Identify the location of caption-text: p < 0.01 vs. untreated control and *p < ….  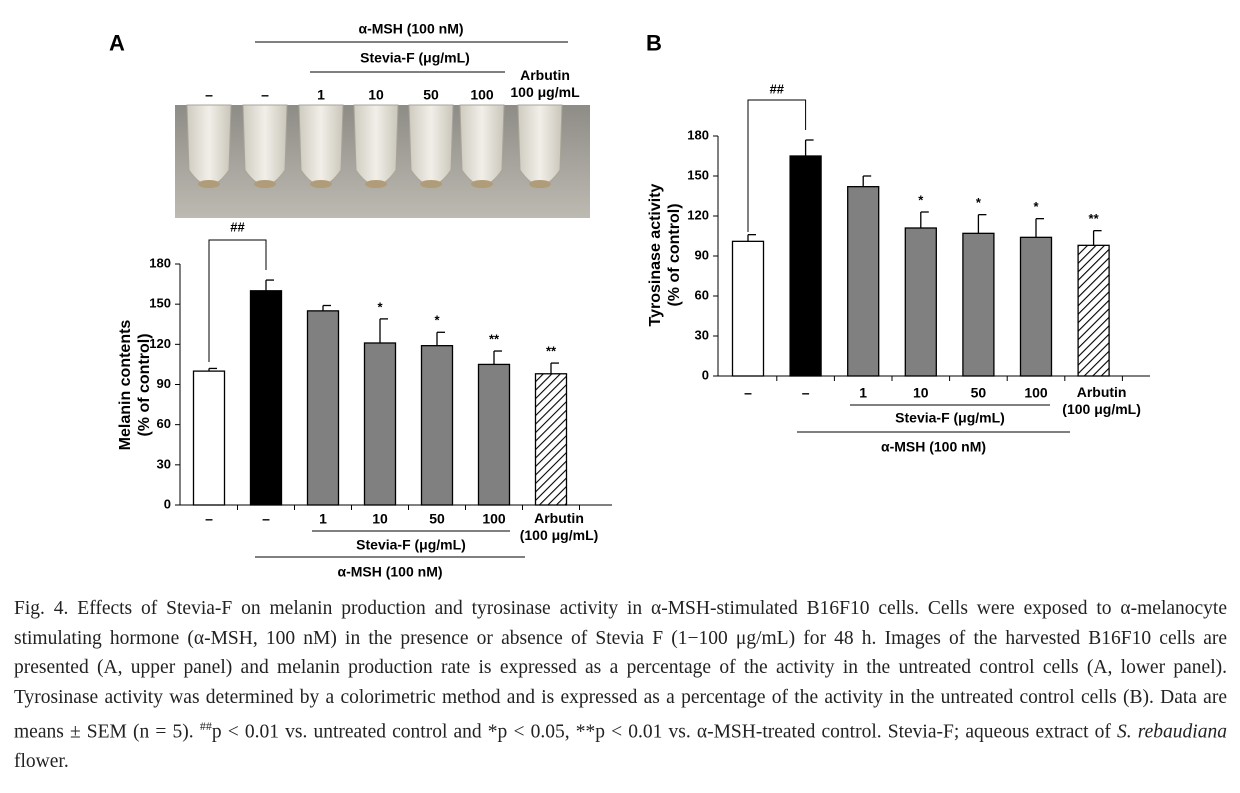
(664, 732).